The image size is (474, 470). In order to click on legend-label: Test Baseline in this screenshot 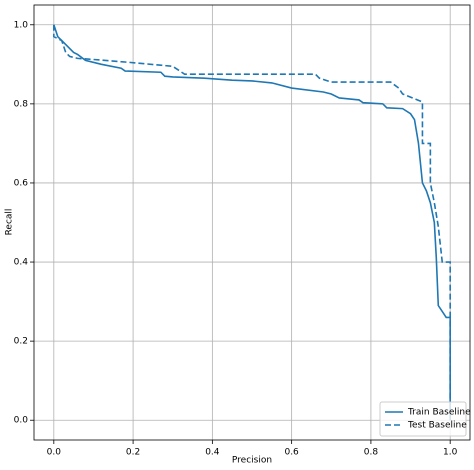, I will do `click(437, 426)`.